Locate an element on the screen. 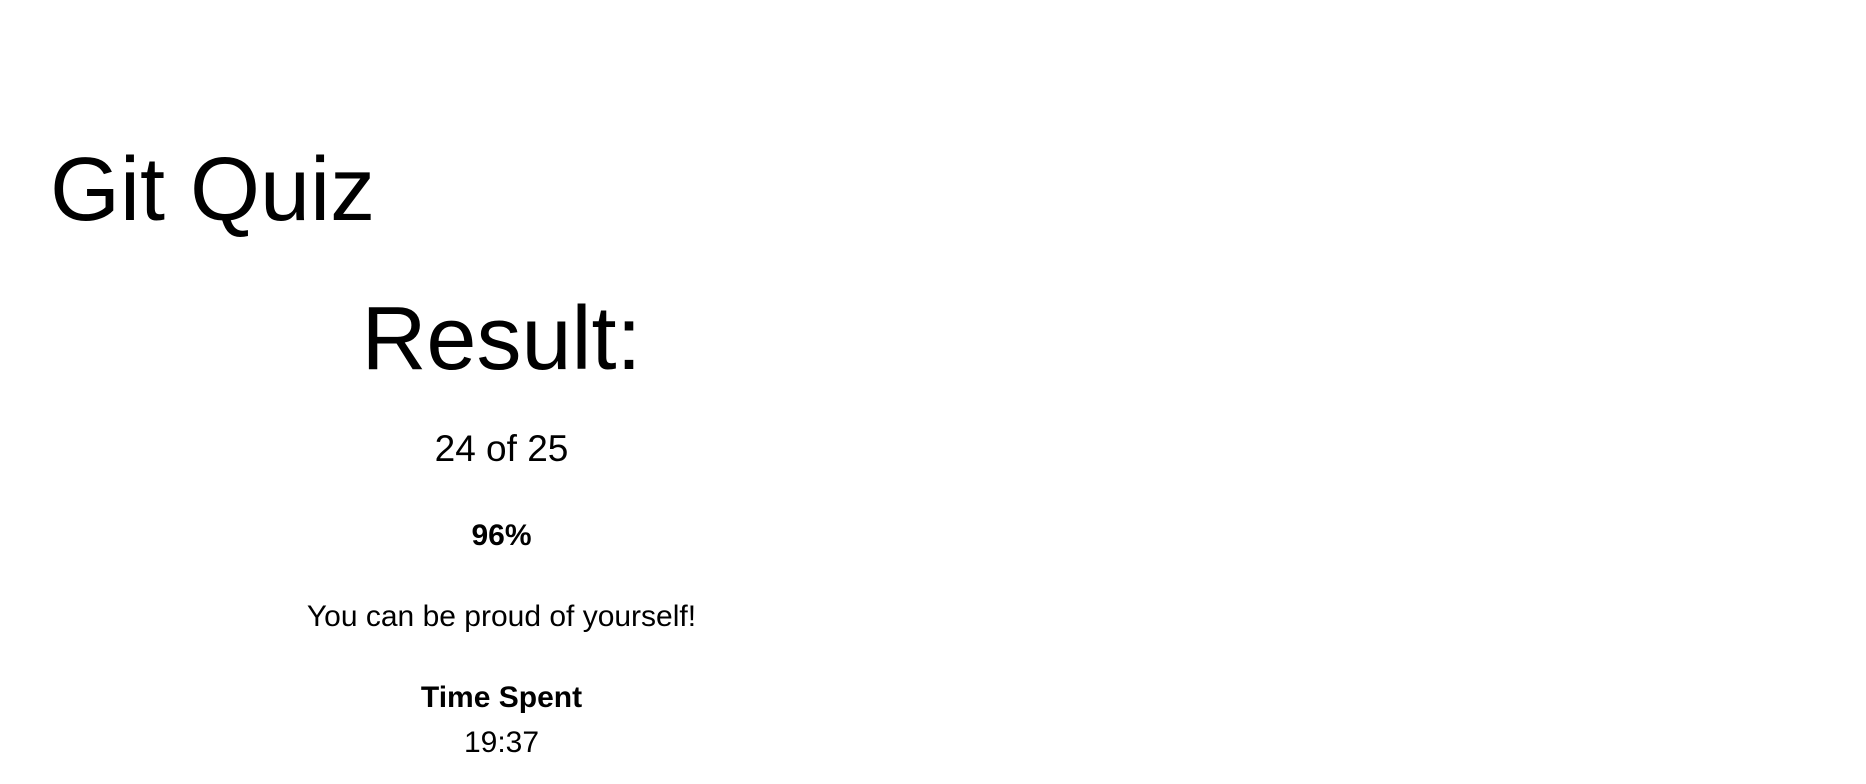 This screenshot has width=1866, height=784. score-fraction: 24 of 25 is located at coordinates (501, 448).